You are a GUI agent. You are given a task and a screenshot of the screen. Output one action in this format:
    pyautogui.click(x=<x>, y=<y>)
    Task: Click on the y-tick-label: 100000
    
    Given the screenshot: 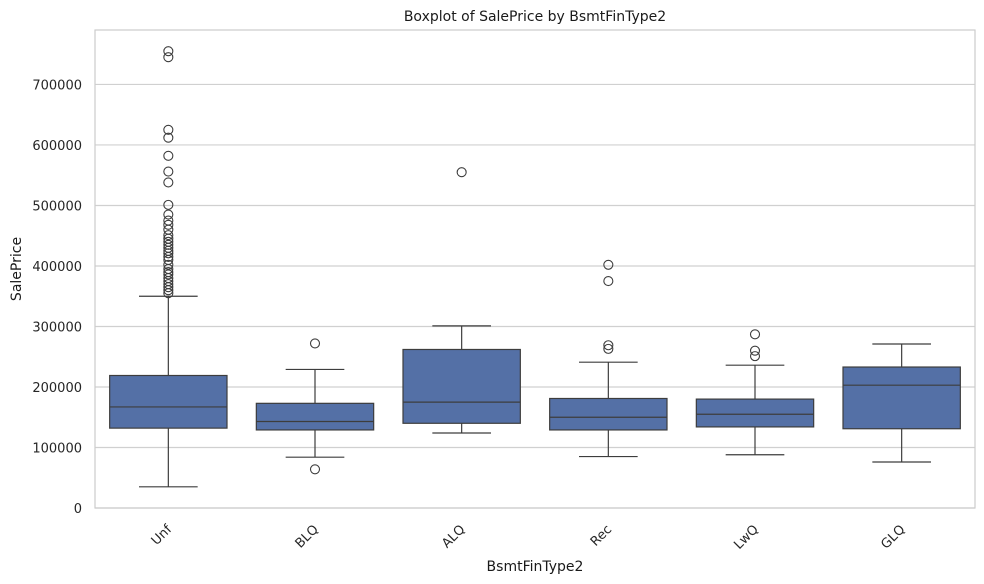 What is the action you would take?
    pyautogui.click(x=57, y=448)
    